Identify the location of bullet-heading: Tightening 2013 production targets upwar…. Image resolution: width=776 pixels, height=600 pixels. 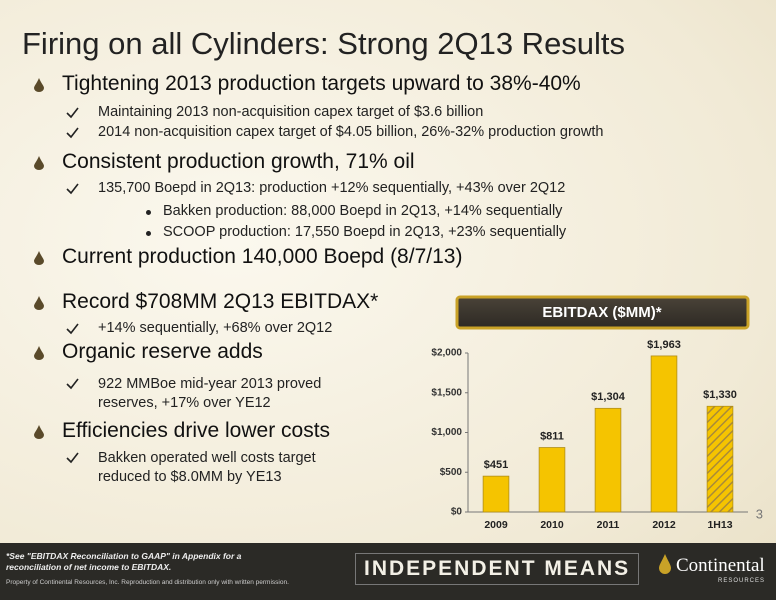
(321, 83).